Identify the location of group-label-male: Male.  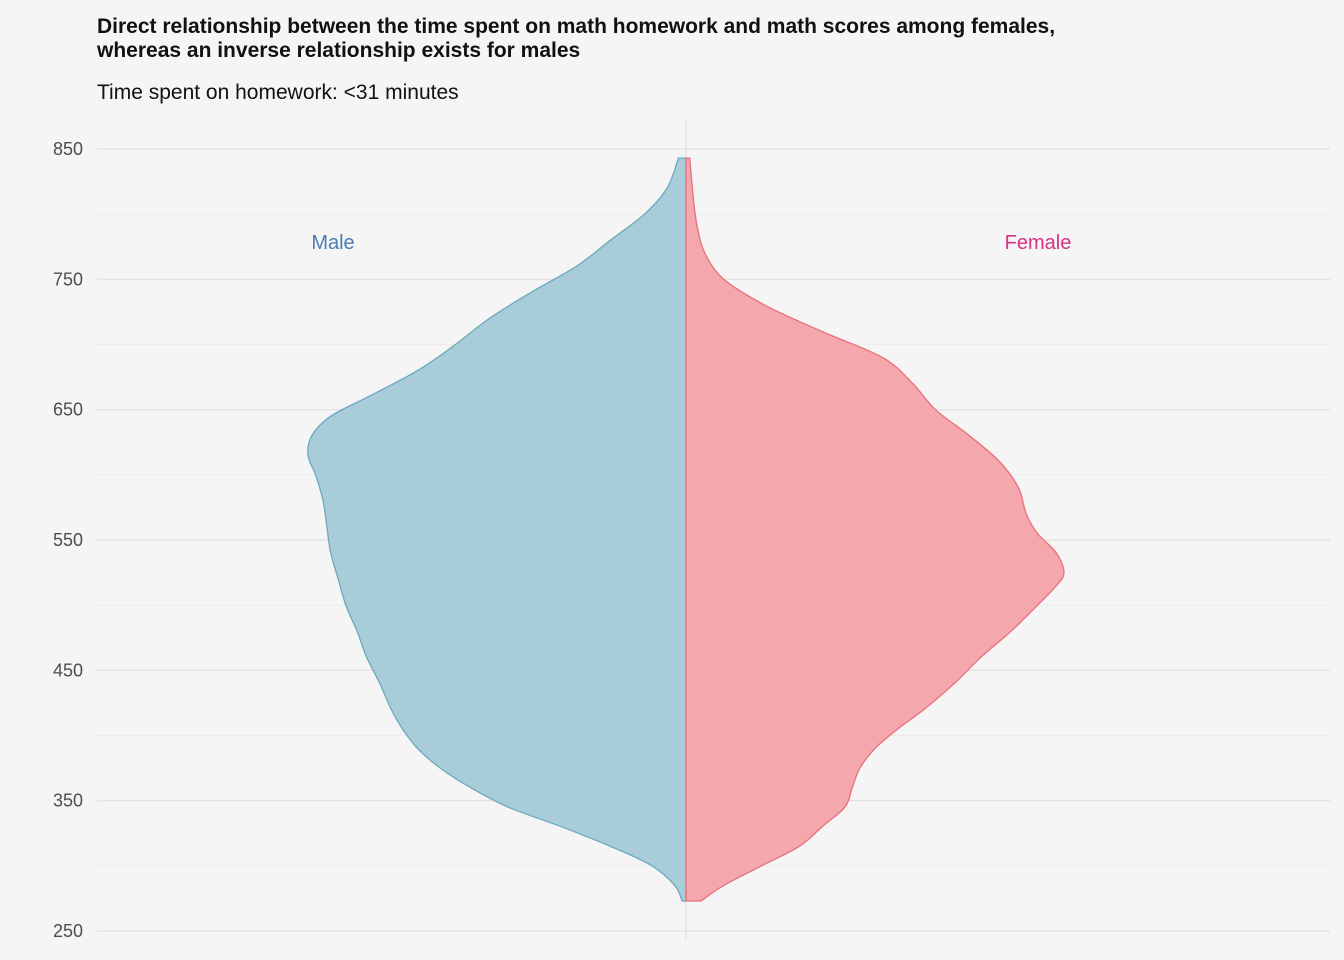
(332, 243).